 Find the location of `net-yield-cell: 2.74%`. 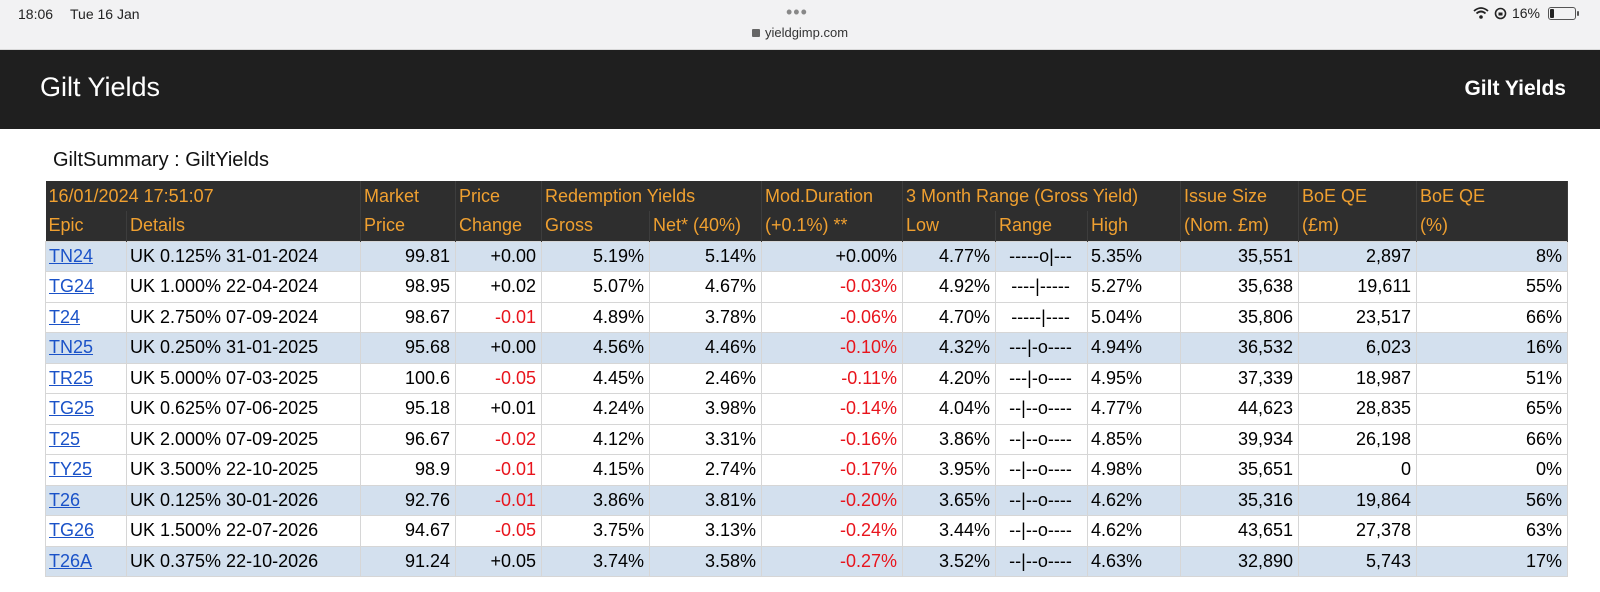

net-yield-cell: 2.74% is located at coordinates (705, 470).